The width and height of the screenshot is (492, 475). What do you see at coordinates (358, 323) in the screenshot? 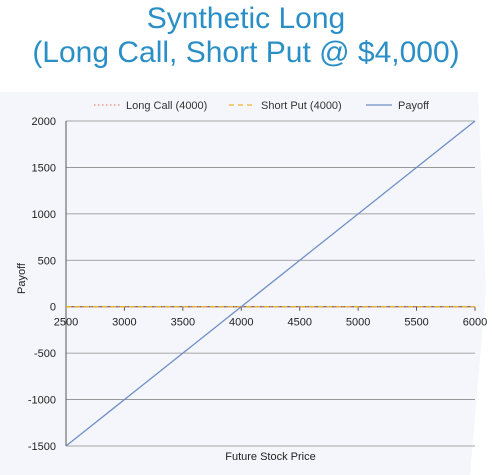
I see `x-tick-label: 5000` at bounding box center [358, 323].